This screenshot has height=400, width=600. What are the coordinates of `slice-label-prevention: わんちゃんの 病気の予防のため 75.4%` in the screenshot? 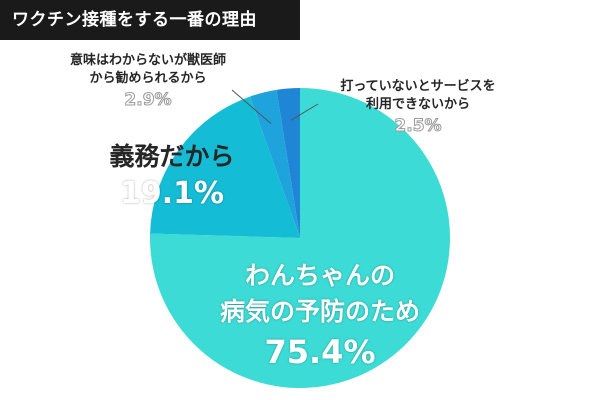 It's located at (320, 316).